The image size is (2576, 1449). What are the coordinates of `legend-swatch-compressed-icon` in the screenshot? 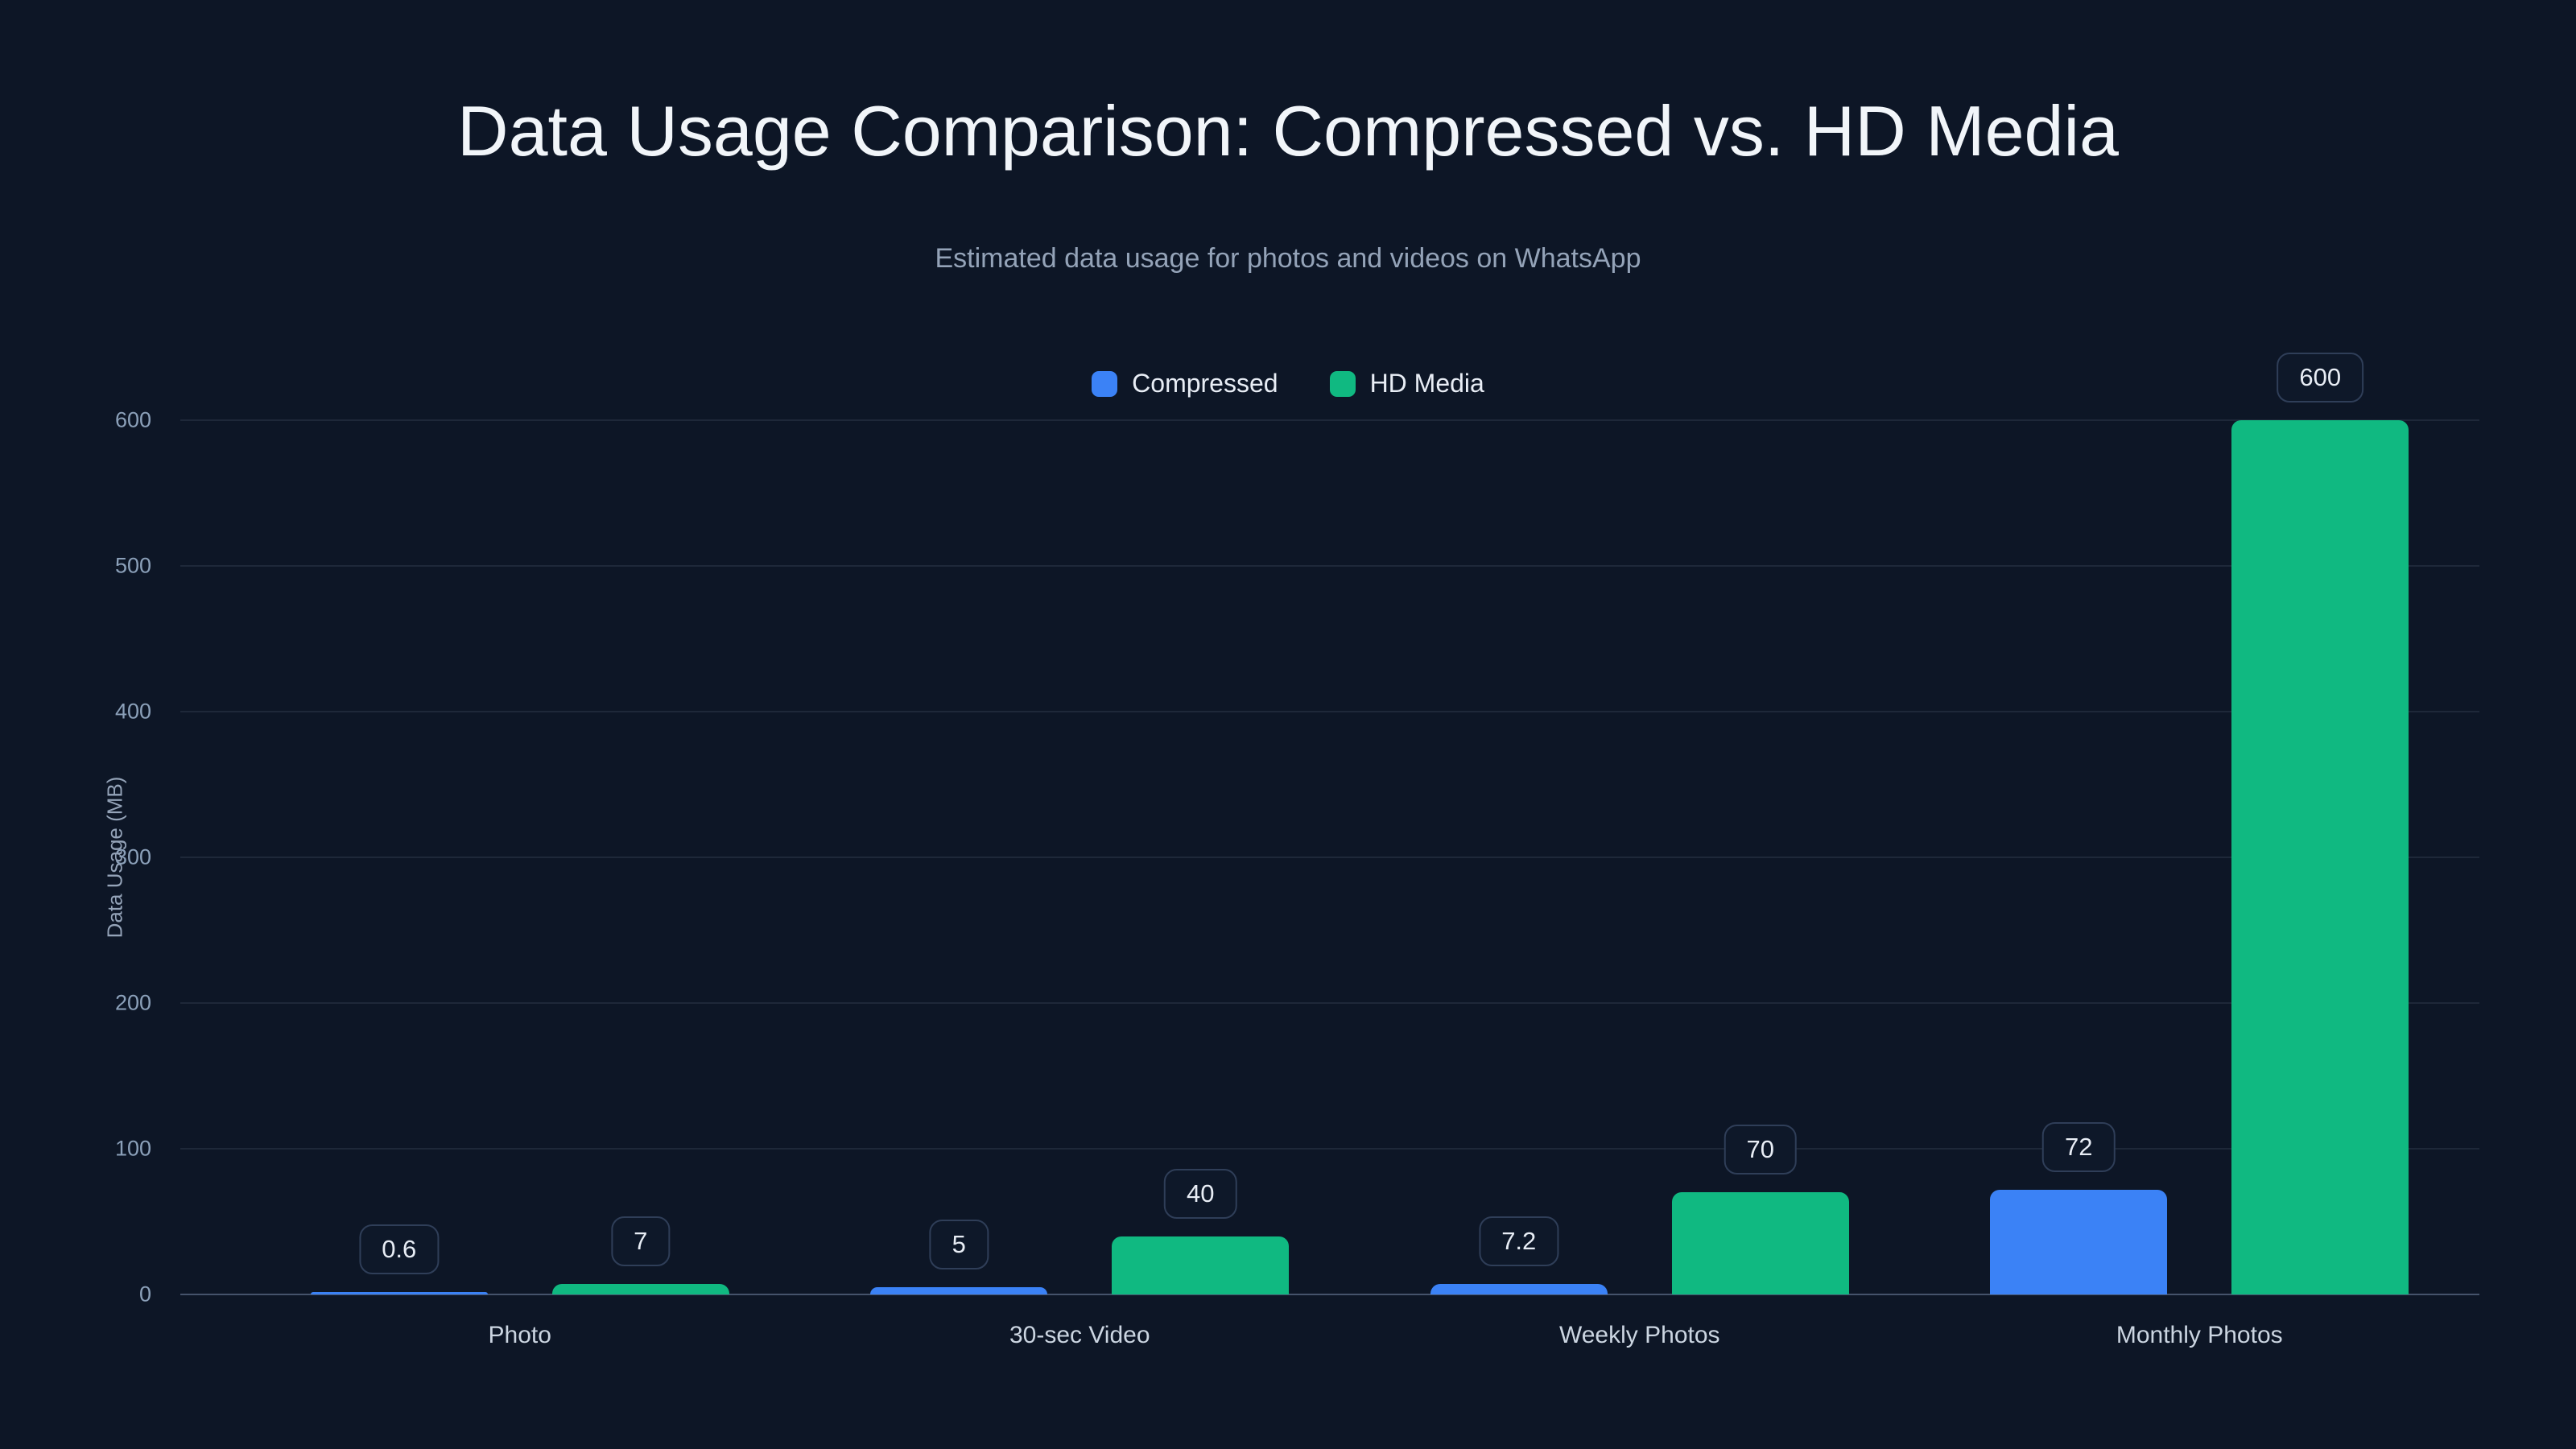 It's located at (1105, 383).